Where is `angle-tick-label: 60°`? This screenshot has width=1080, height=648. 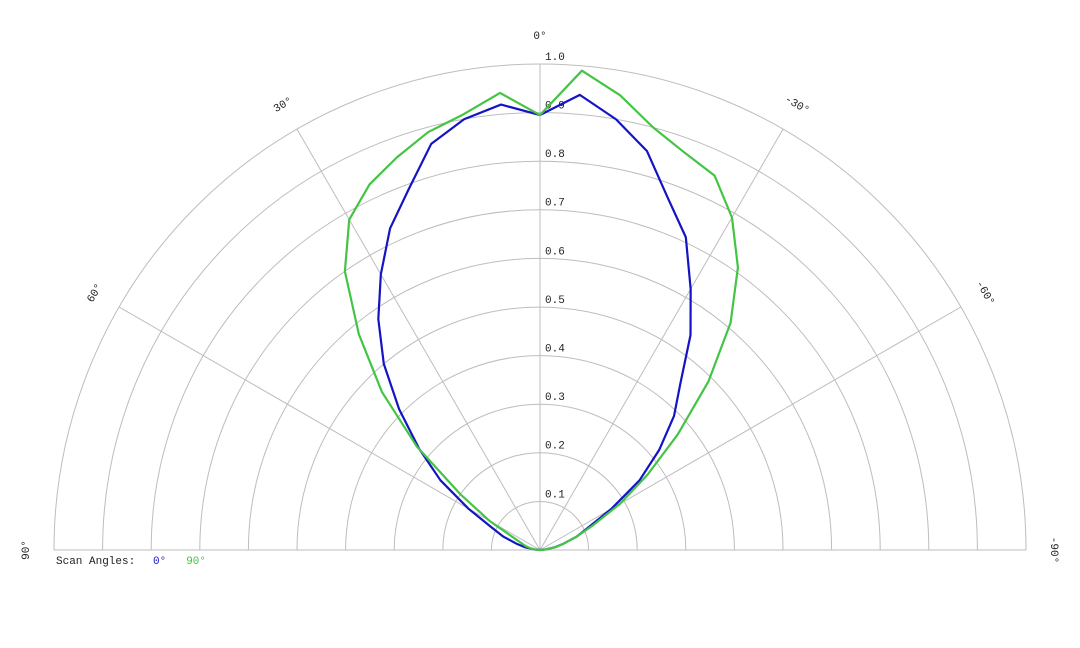
angle-tick-label: 60° is located at coordinates (95, 293).